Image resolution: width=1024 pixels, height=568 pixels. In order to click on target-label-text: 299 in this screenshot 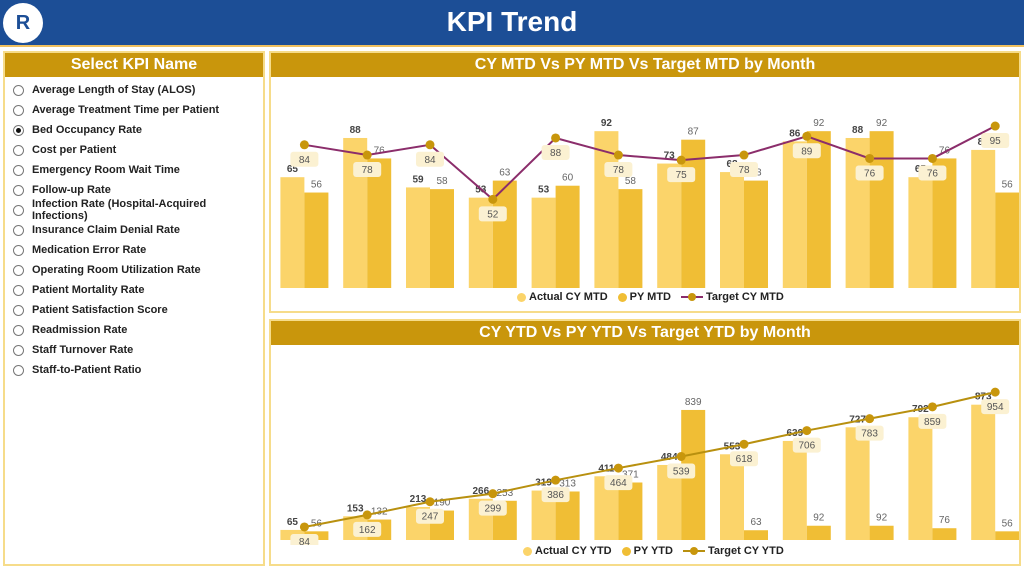, I will do `click(492, 509)`.